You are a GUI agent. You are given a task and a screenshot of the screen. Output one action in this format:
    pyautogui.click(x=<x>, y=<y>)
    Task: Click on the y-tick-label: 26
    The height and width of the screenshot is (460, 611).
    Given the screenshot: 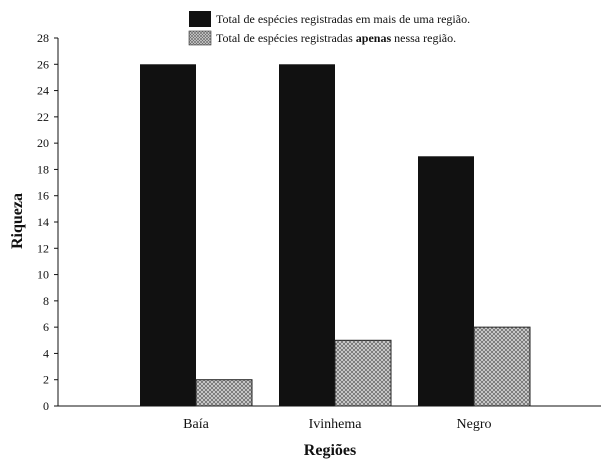 What is the action you would take?
    pyautogui.click(x=43, y=64)
    